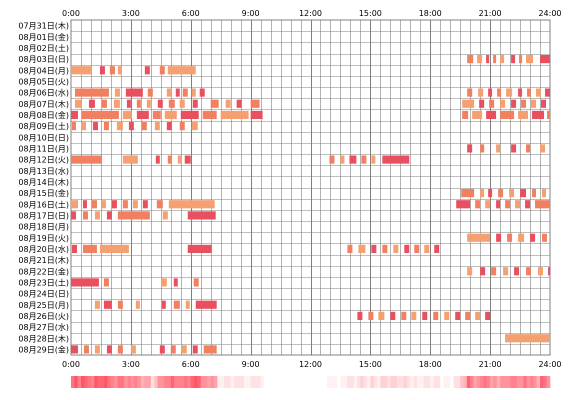 This screenshot has width=570, height=400. What do you see at coordinates (430, 364) in the screenshot?
I see `x-tick-label-bottom: 18:00` at bounding box center [430, 364].